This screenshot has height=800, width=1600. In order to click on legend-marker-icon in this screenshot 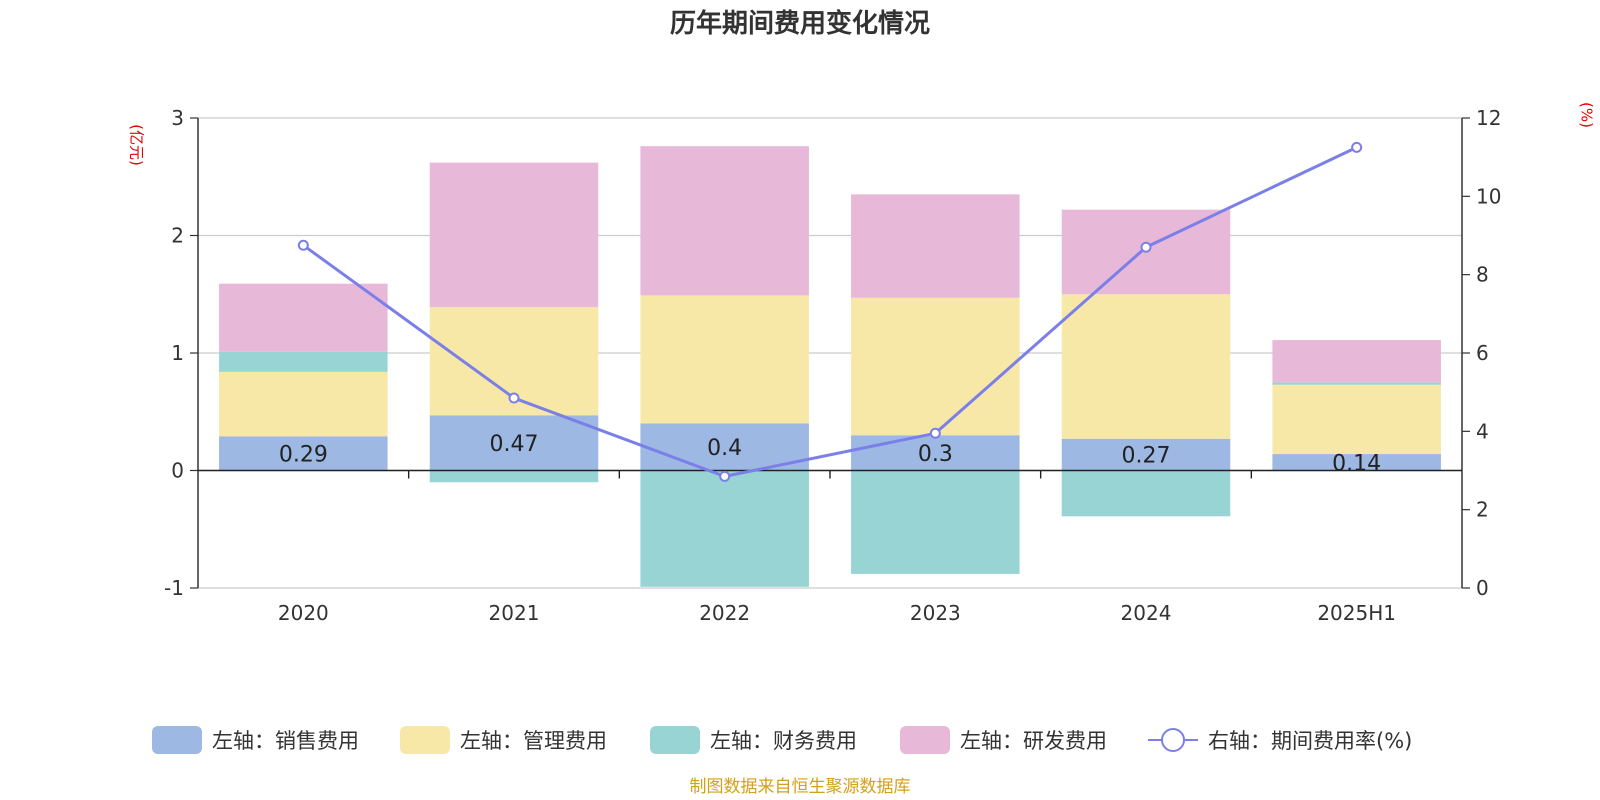, I will do `click(1173, 740)`.